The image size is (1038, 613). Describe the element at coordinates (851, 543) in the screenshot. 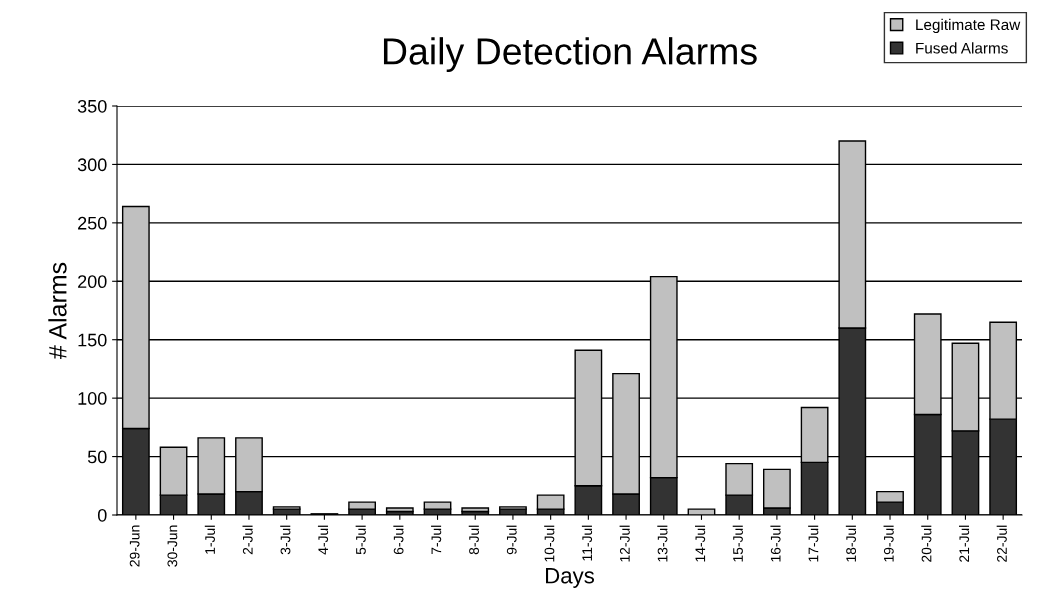

I see `x-tick-label: 18-Jul` at that location.